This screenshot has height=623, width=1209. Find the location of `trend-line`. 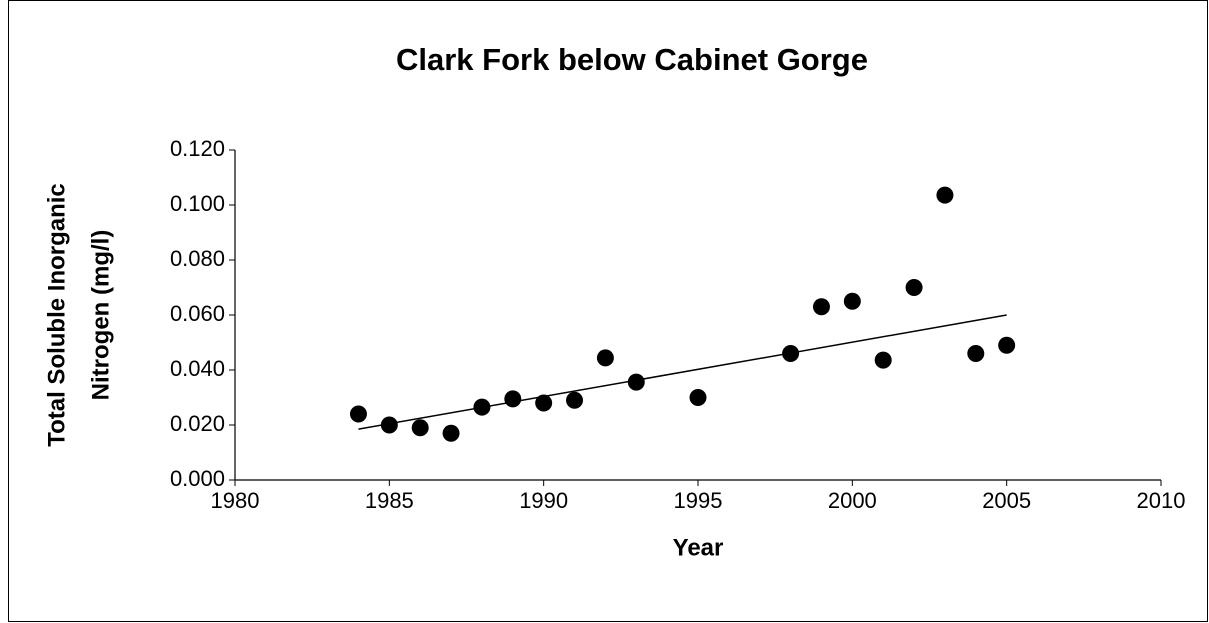

trend-line is located at coordinates (682, 372).